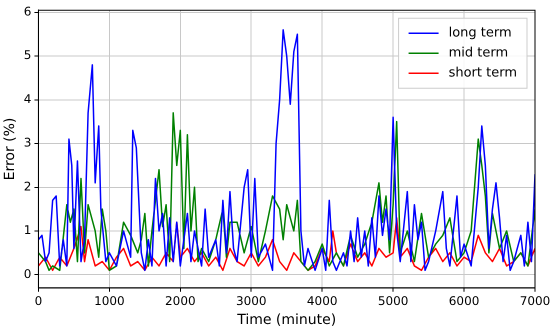  I want to click on x-tick-label: 5000, so click(393, 301).